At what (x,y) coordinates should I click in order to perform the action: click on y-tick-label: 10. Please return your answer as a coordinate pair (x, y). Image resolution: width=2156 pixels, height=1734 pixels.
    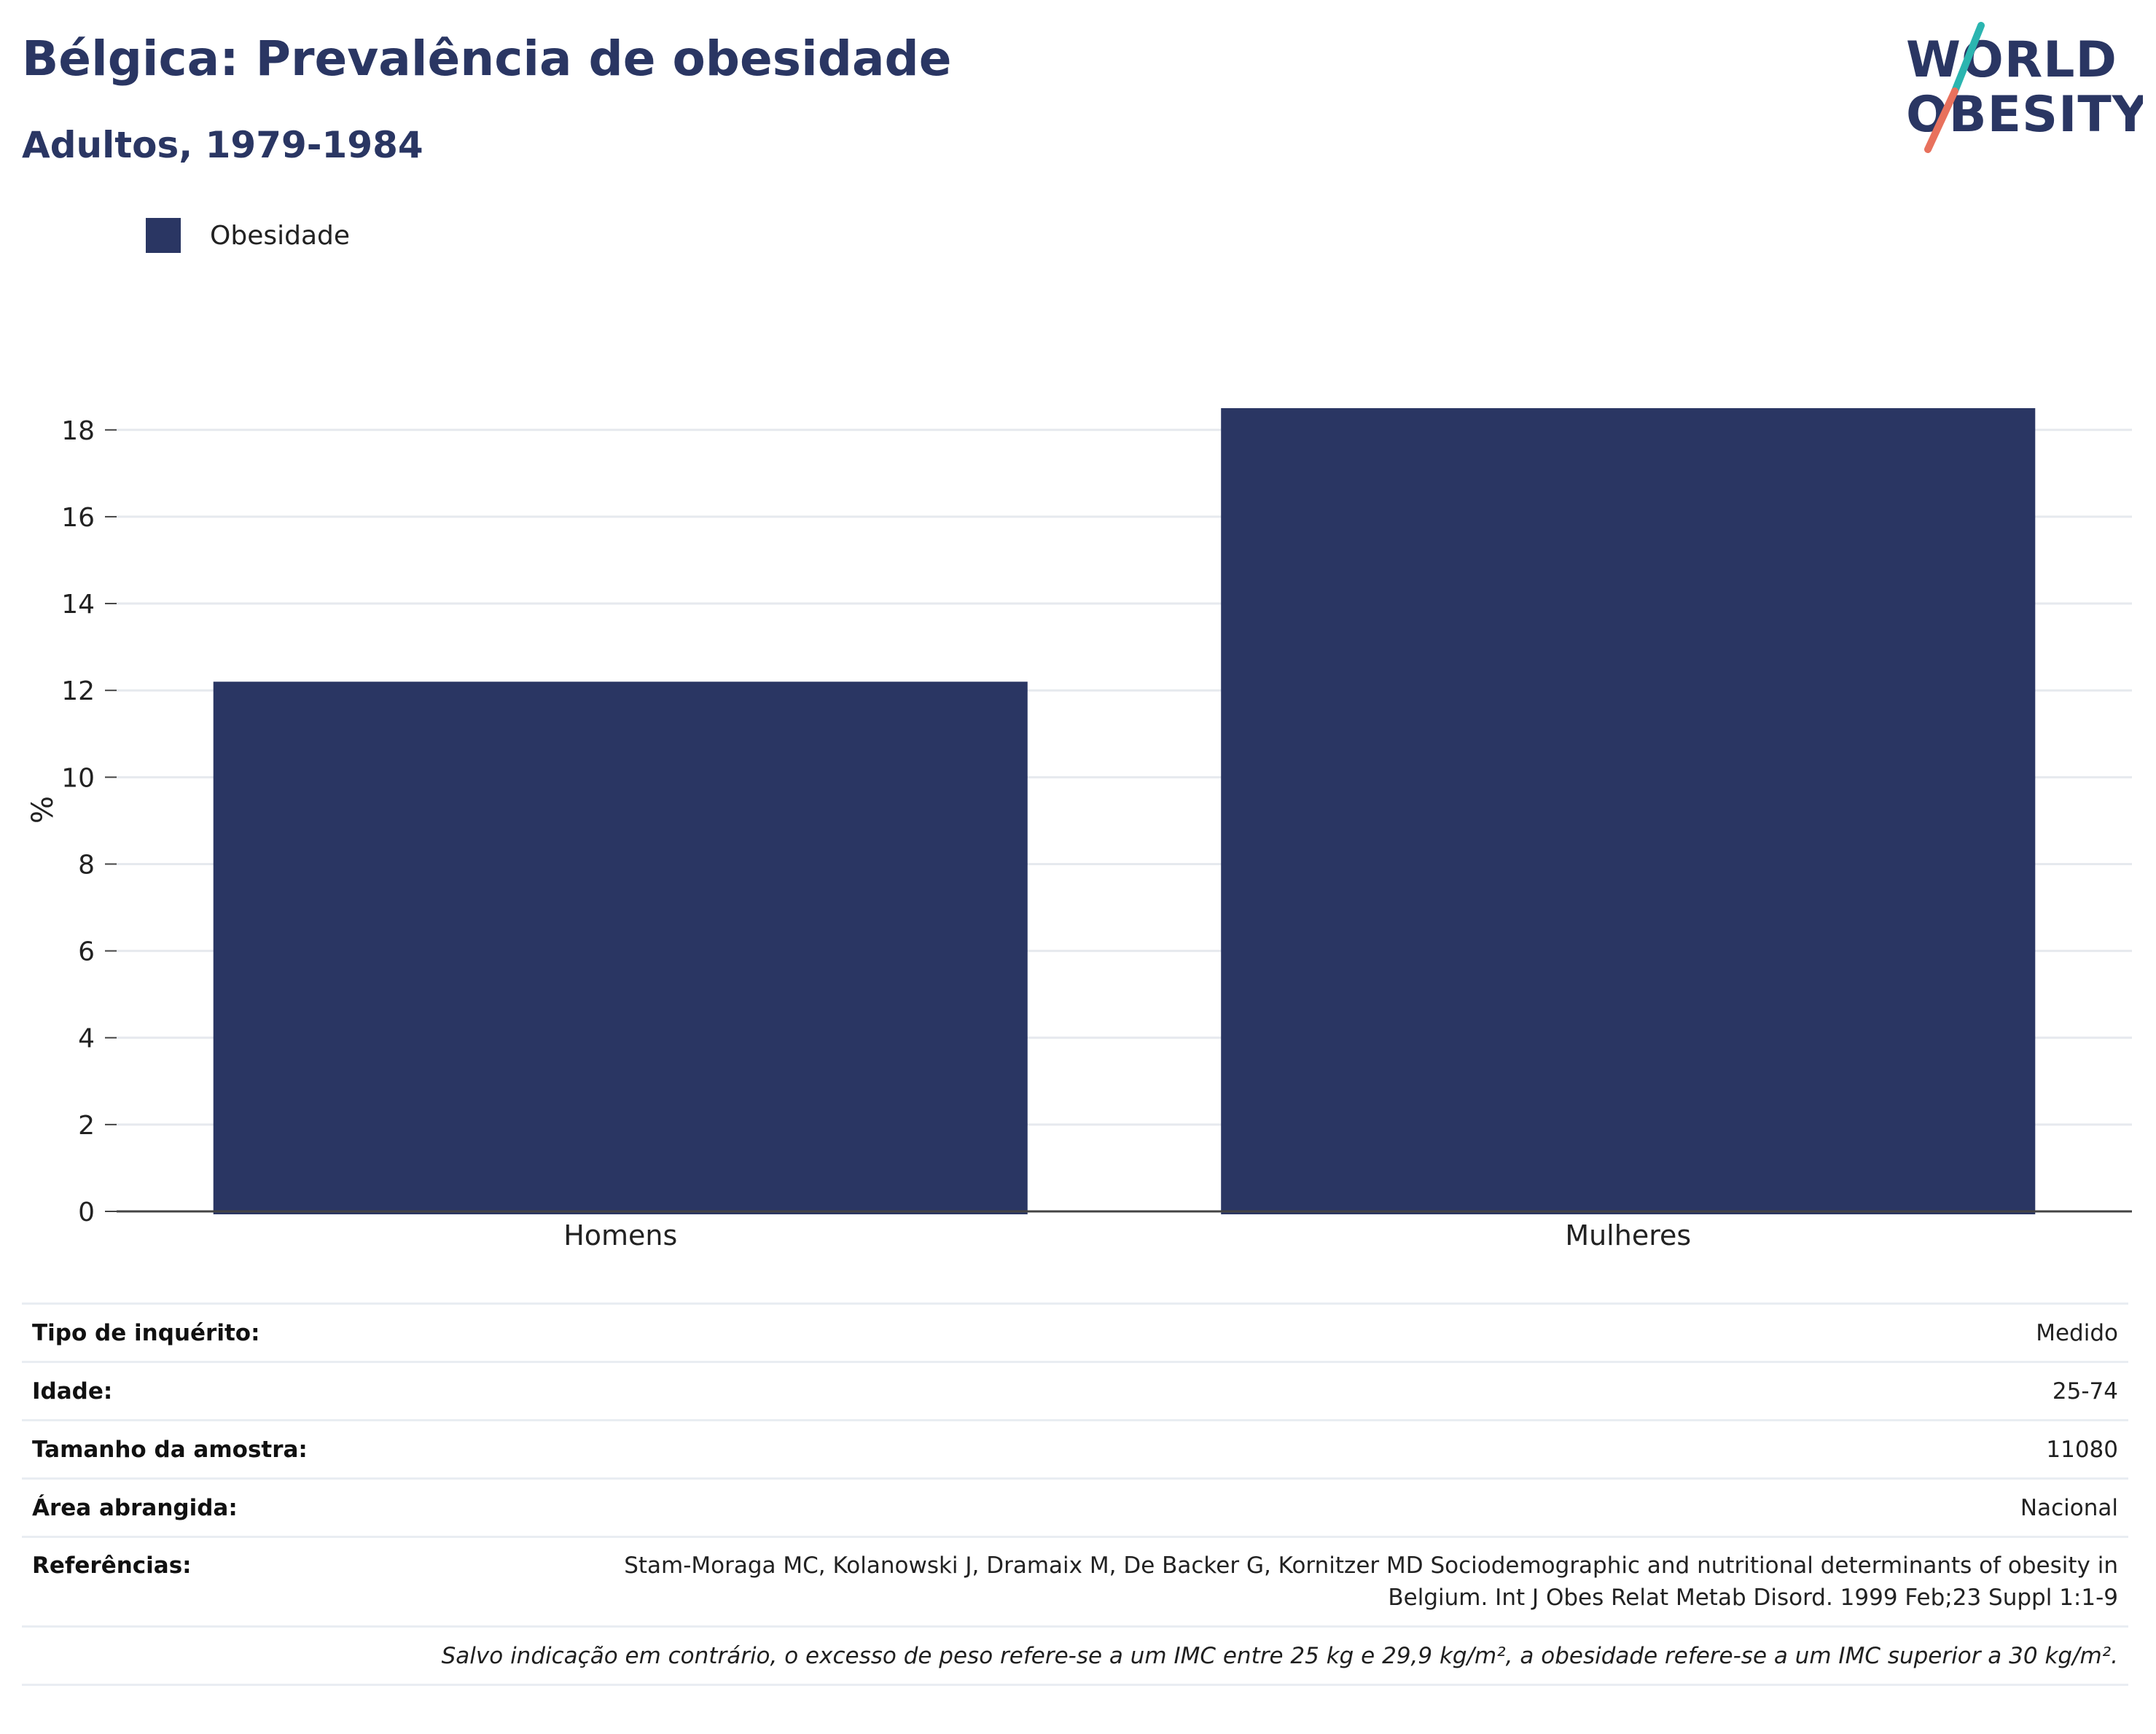
    Looking at the image, I should click on (78, 778).